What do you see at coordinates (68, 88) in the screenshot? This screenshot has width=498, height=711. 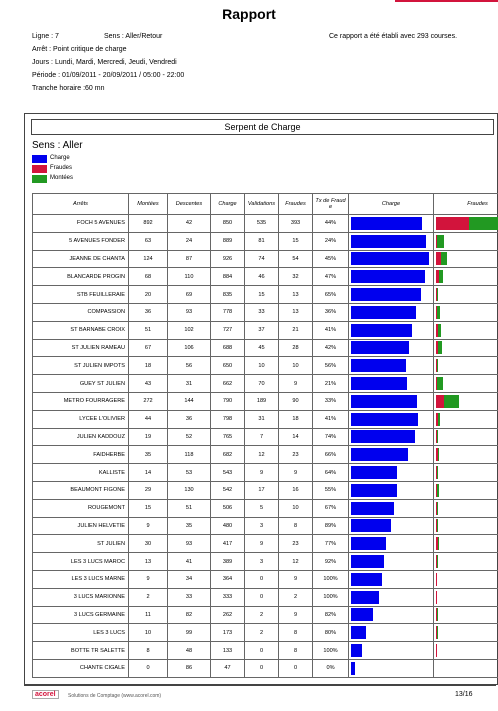 I see `tranche: Tranche horaire :60 mn` at bounding box center [68, 88].